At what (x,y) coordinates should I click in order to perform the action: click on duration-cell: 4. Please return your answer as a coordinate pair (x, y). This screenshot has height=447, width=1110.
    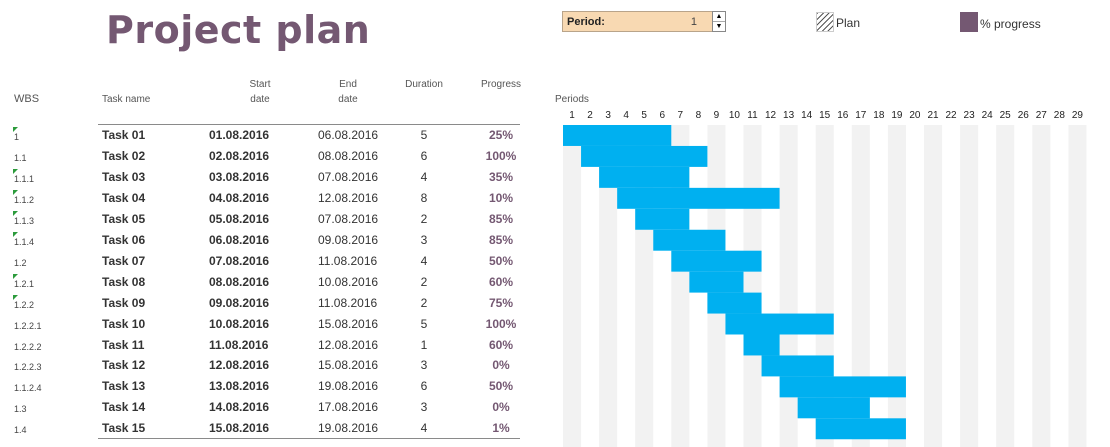
    Looking at the image, I should click on (424, 260).